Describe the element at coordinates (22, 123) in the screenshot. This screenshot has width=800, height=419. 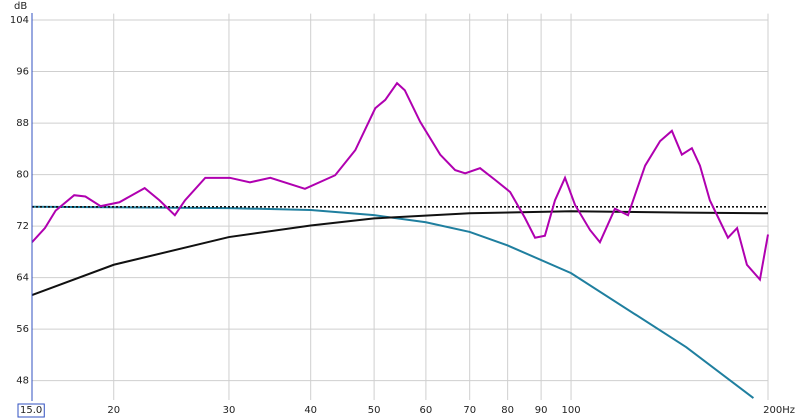
I see `y-tick-label: 88` at that location.